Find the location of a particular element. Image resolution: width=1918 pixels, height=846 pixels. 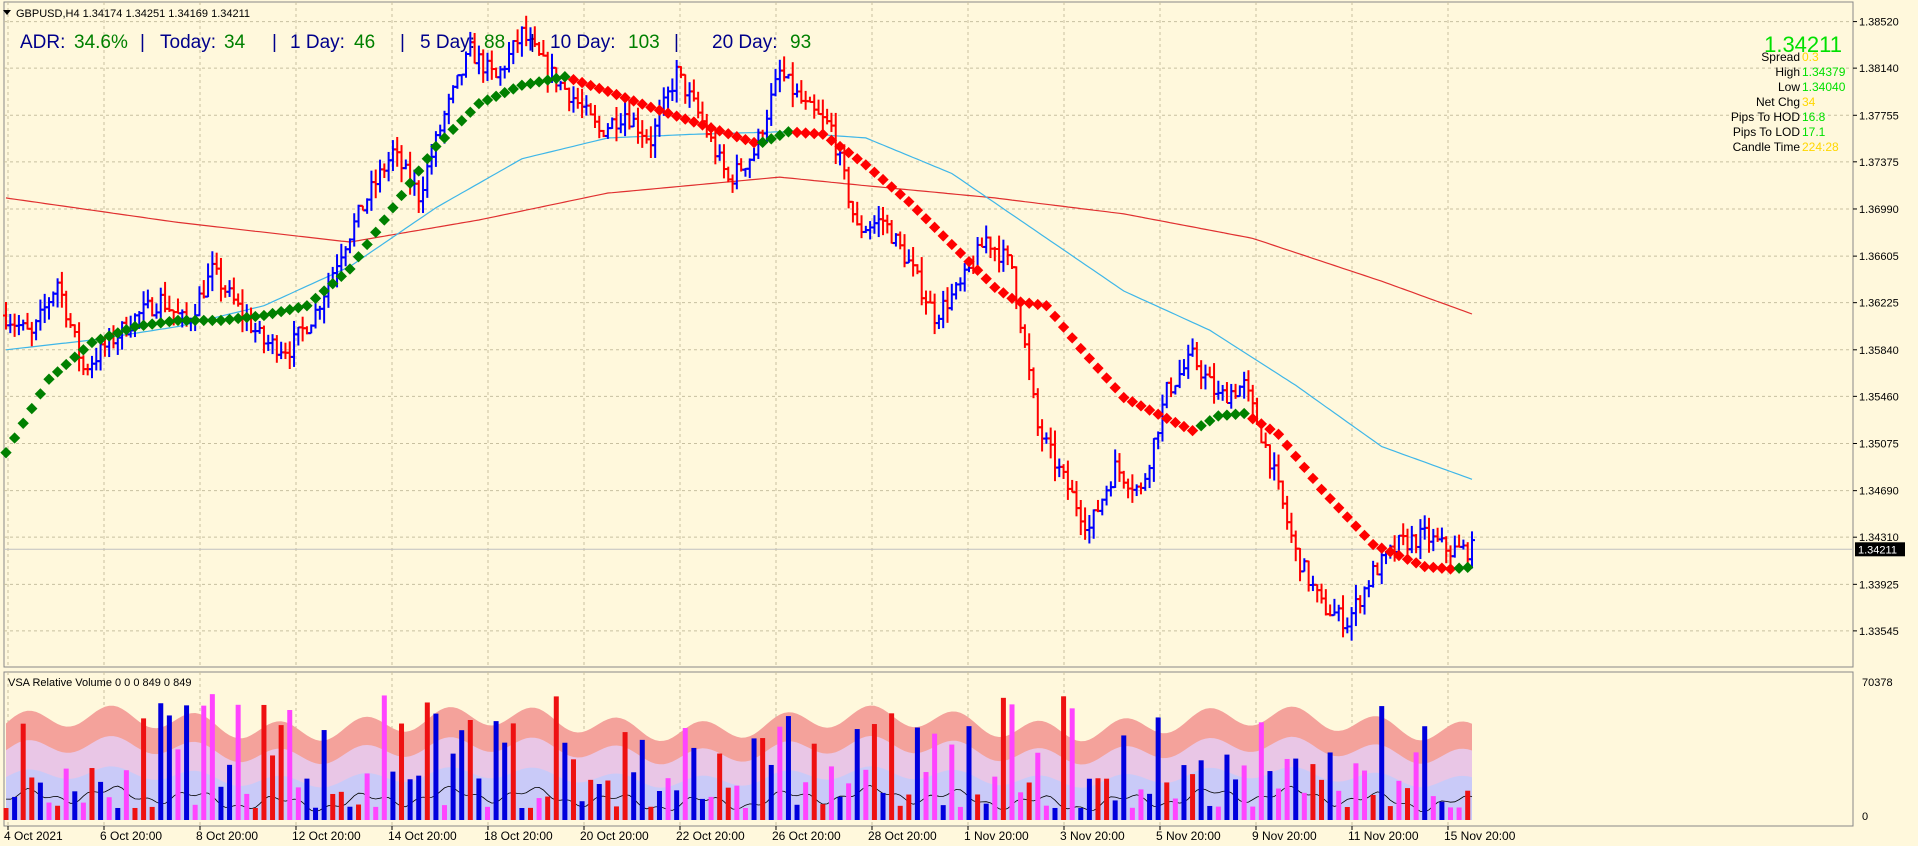

info-row-label: Pips To HOD is located at coordinates (1765, 117).